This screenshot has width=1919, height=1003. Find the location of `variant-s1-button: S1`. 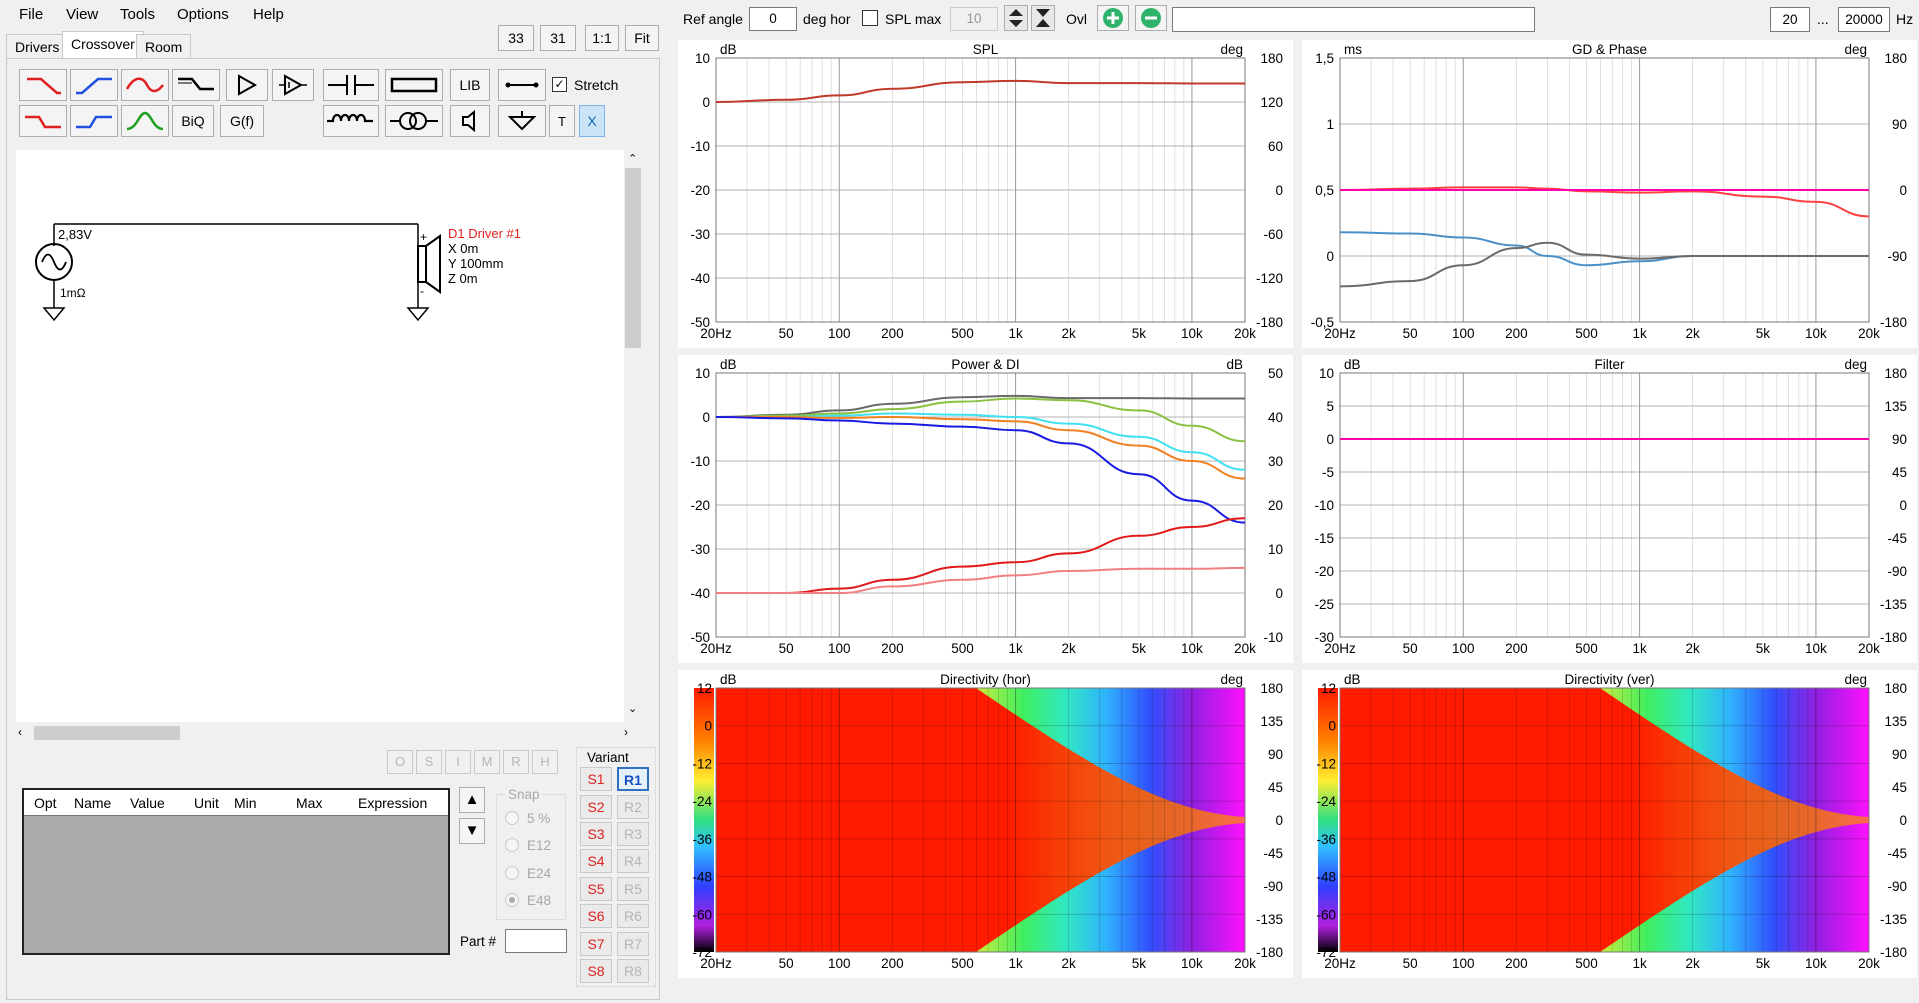

variant-s1-button: S1 is located at coordinates (596, 779).